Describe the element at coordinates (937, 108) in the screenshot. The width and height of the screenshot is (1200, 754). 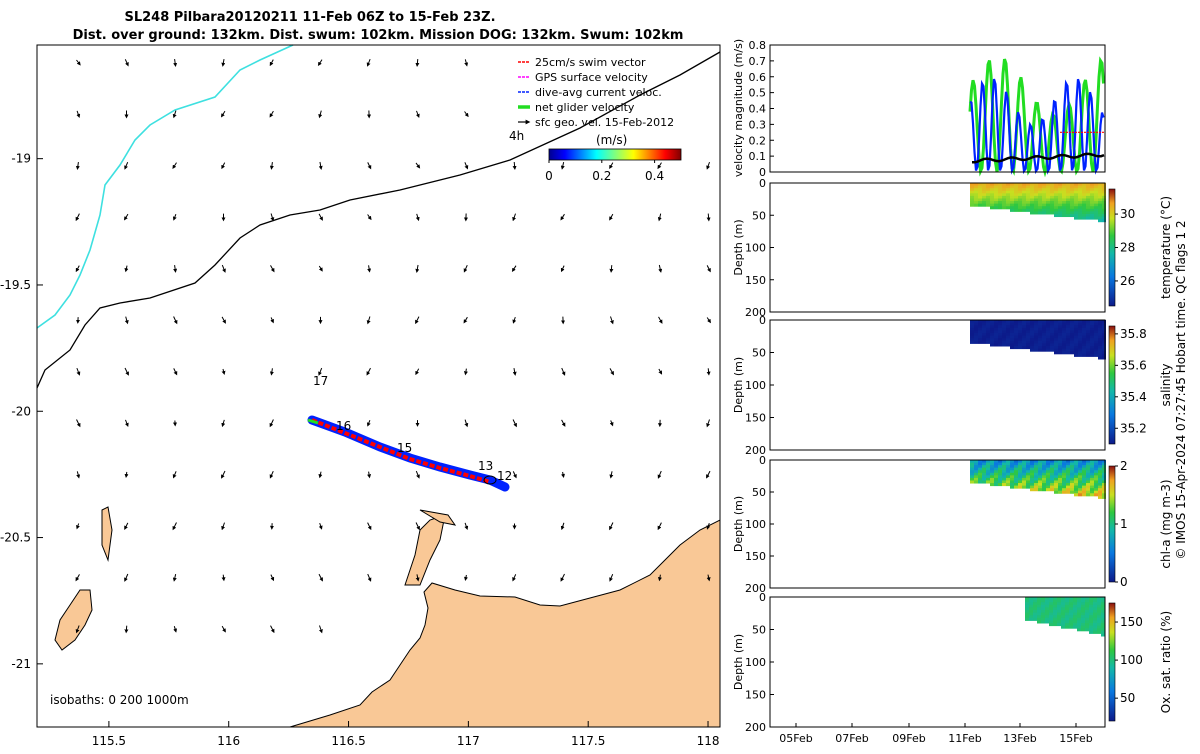
I see `velocity-plot-area` at that location.